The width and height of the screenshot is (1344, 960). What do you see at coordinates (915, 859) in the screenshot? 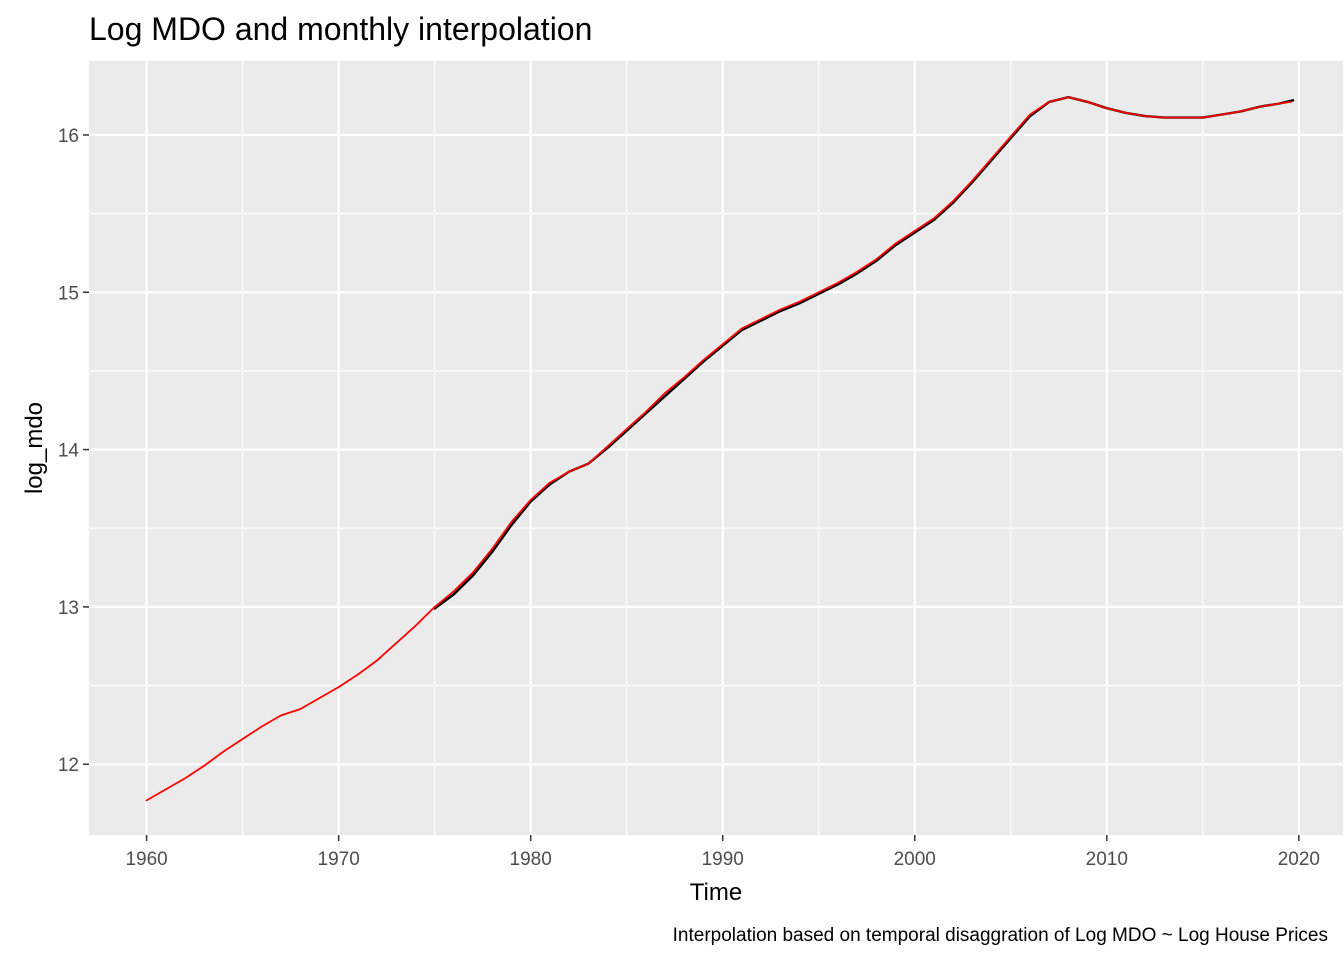
I see `x-tick-label: 2000` at bounding box center [915, 859].